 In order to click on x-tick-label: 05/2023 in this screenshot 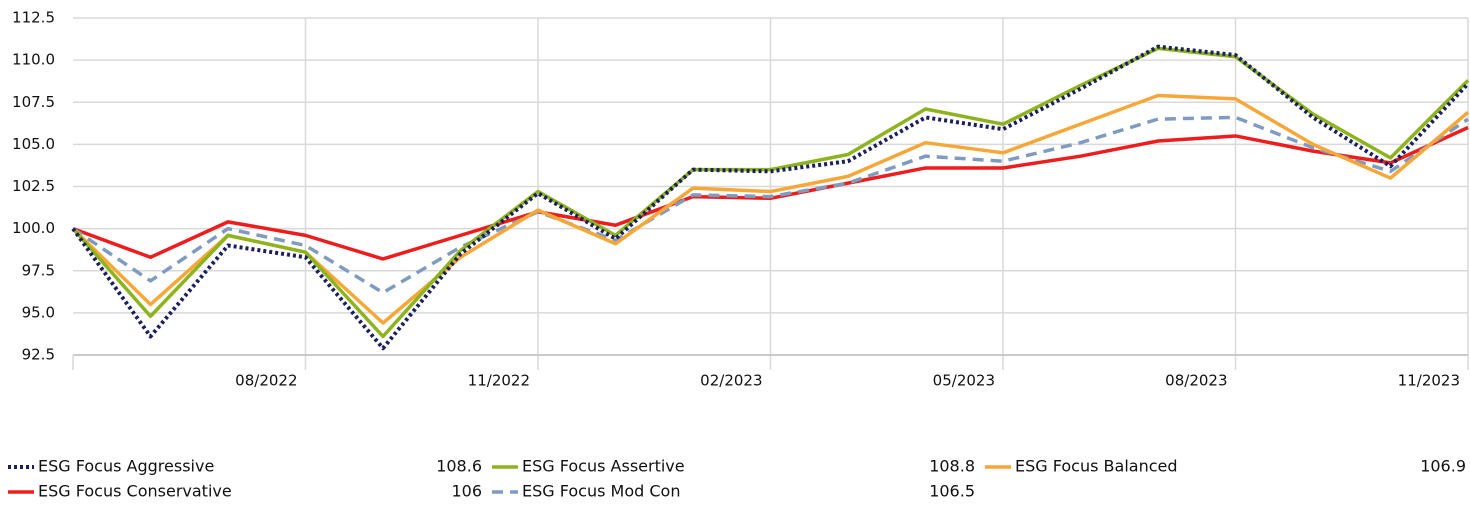, I will do `click(964, 381)`.